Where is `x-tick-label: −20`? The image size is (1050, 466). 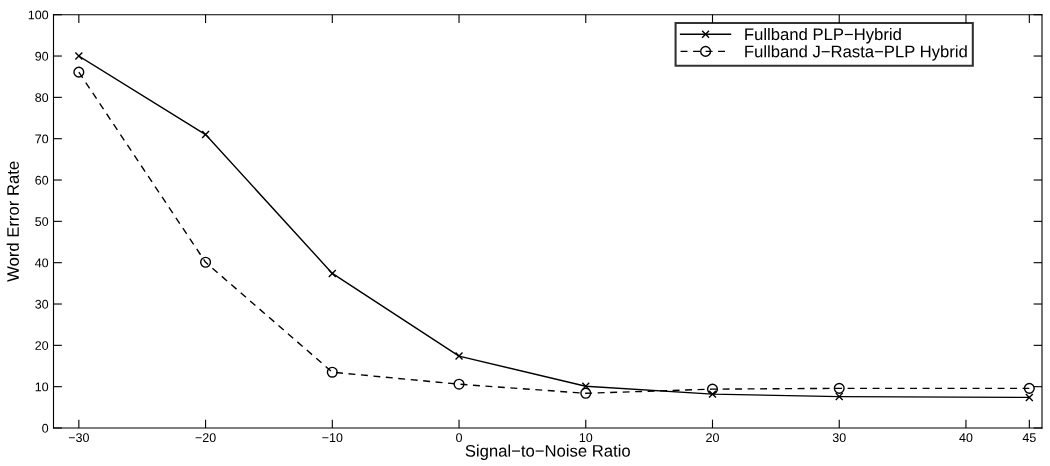
x-tick-label: −20 is located at coordinates (205, 438).